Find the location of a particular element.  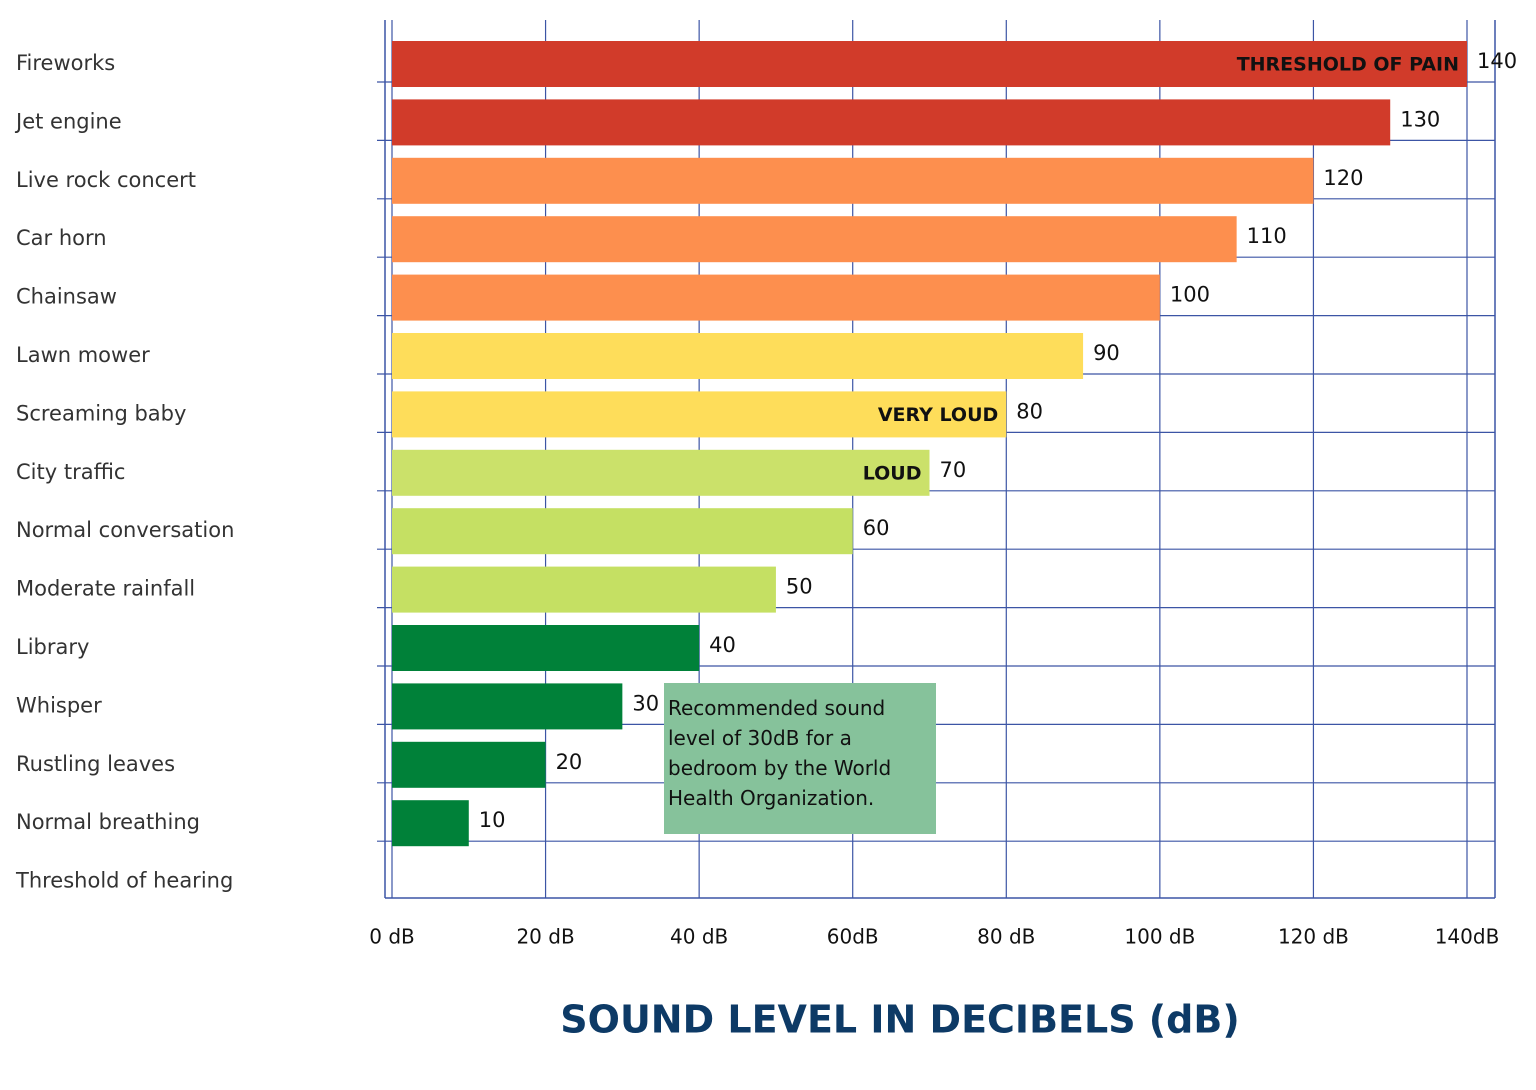

value-label: 10 is located at coordinates (492, 820).